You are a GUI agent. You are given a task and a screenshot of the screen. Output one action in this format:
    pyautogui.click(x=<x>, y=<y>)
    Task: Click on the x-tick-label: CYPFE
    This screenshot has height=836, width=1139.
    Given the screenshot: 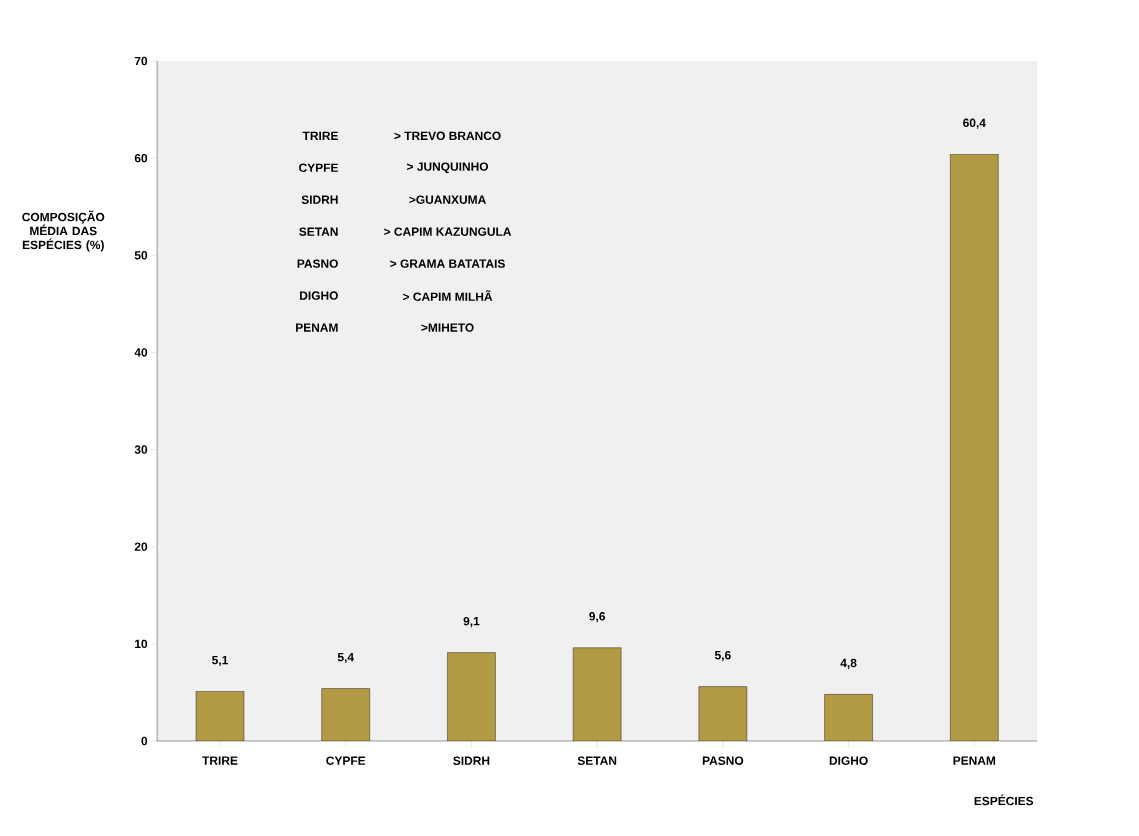 What is the action you would take?
    pyautogui.click(x=346, y=760)
    